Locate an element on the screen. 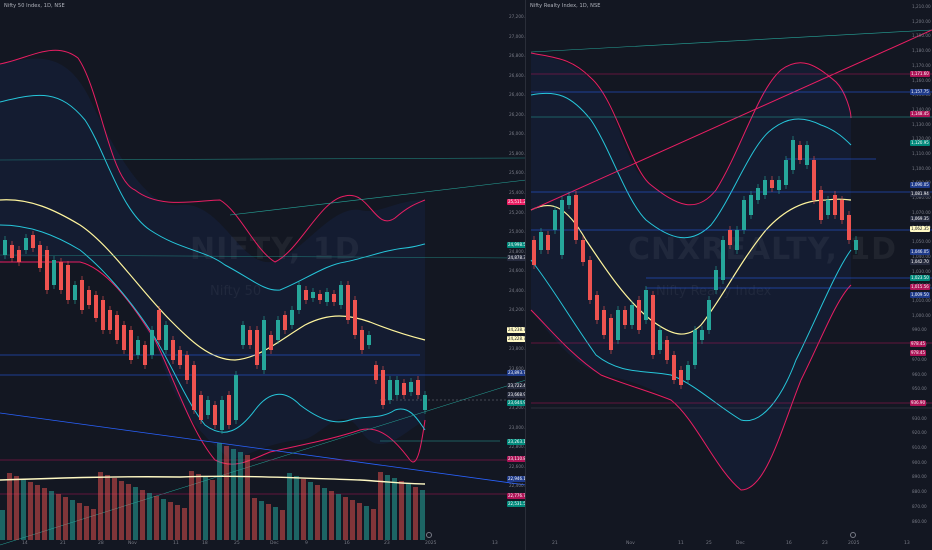 This screenshot has height=550, width=932. price-tick-label: 26,800.00 is located at coordinates (517, 56).